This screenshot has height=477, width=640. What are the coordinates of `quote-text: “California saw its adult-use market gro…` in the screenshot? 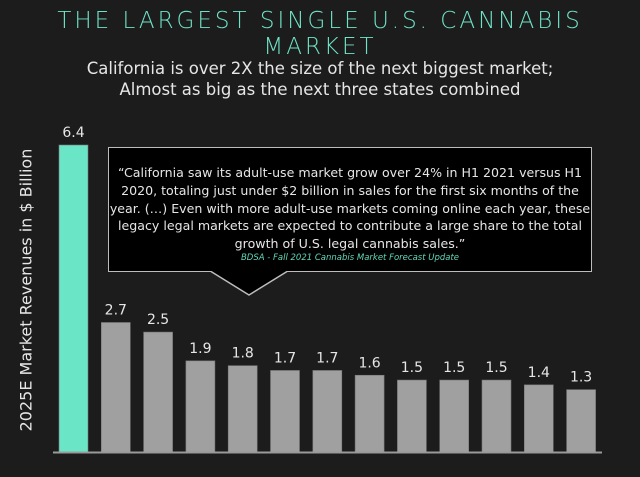 It's located at (350, 208).